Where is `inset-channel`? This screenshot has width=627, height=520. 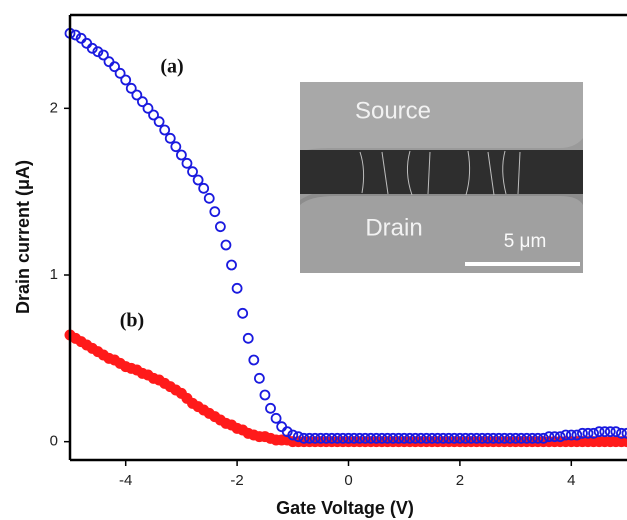 inset-channel is located at coordinates (441, 172).